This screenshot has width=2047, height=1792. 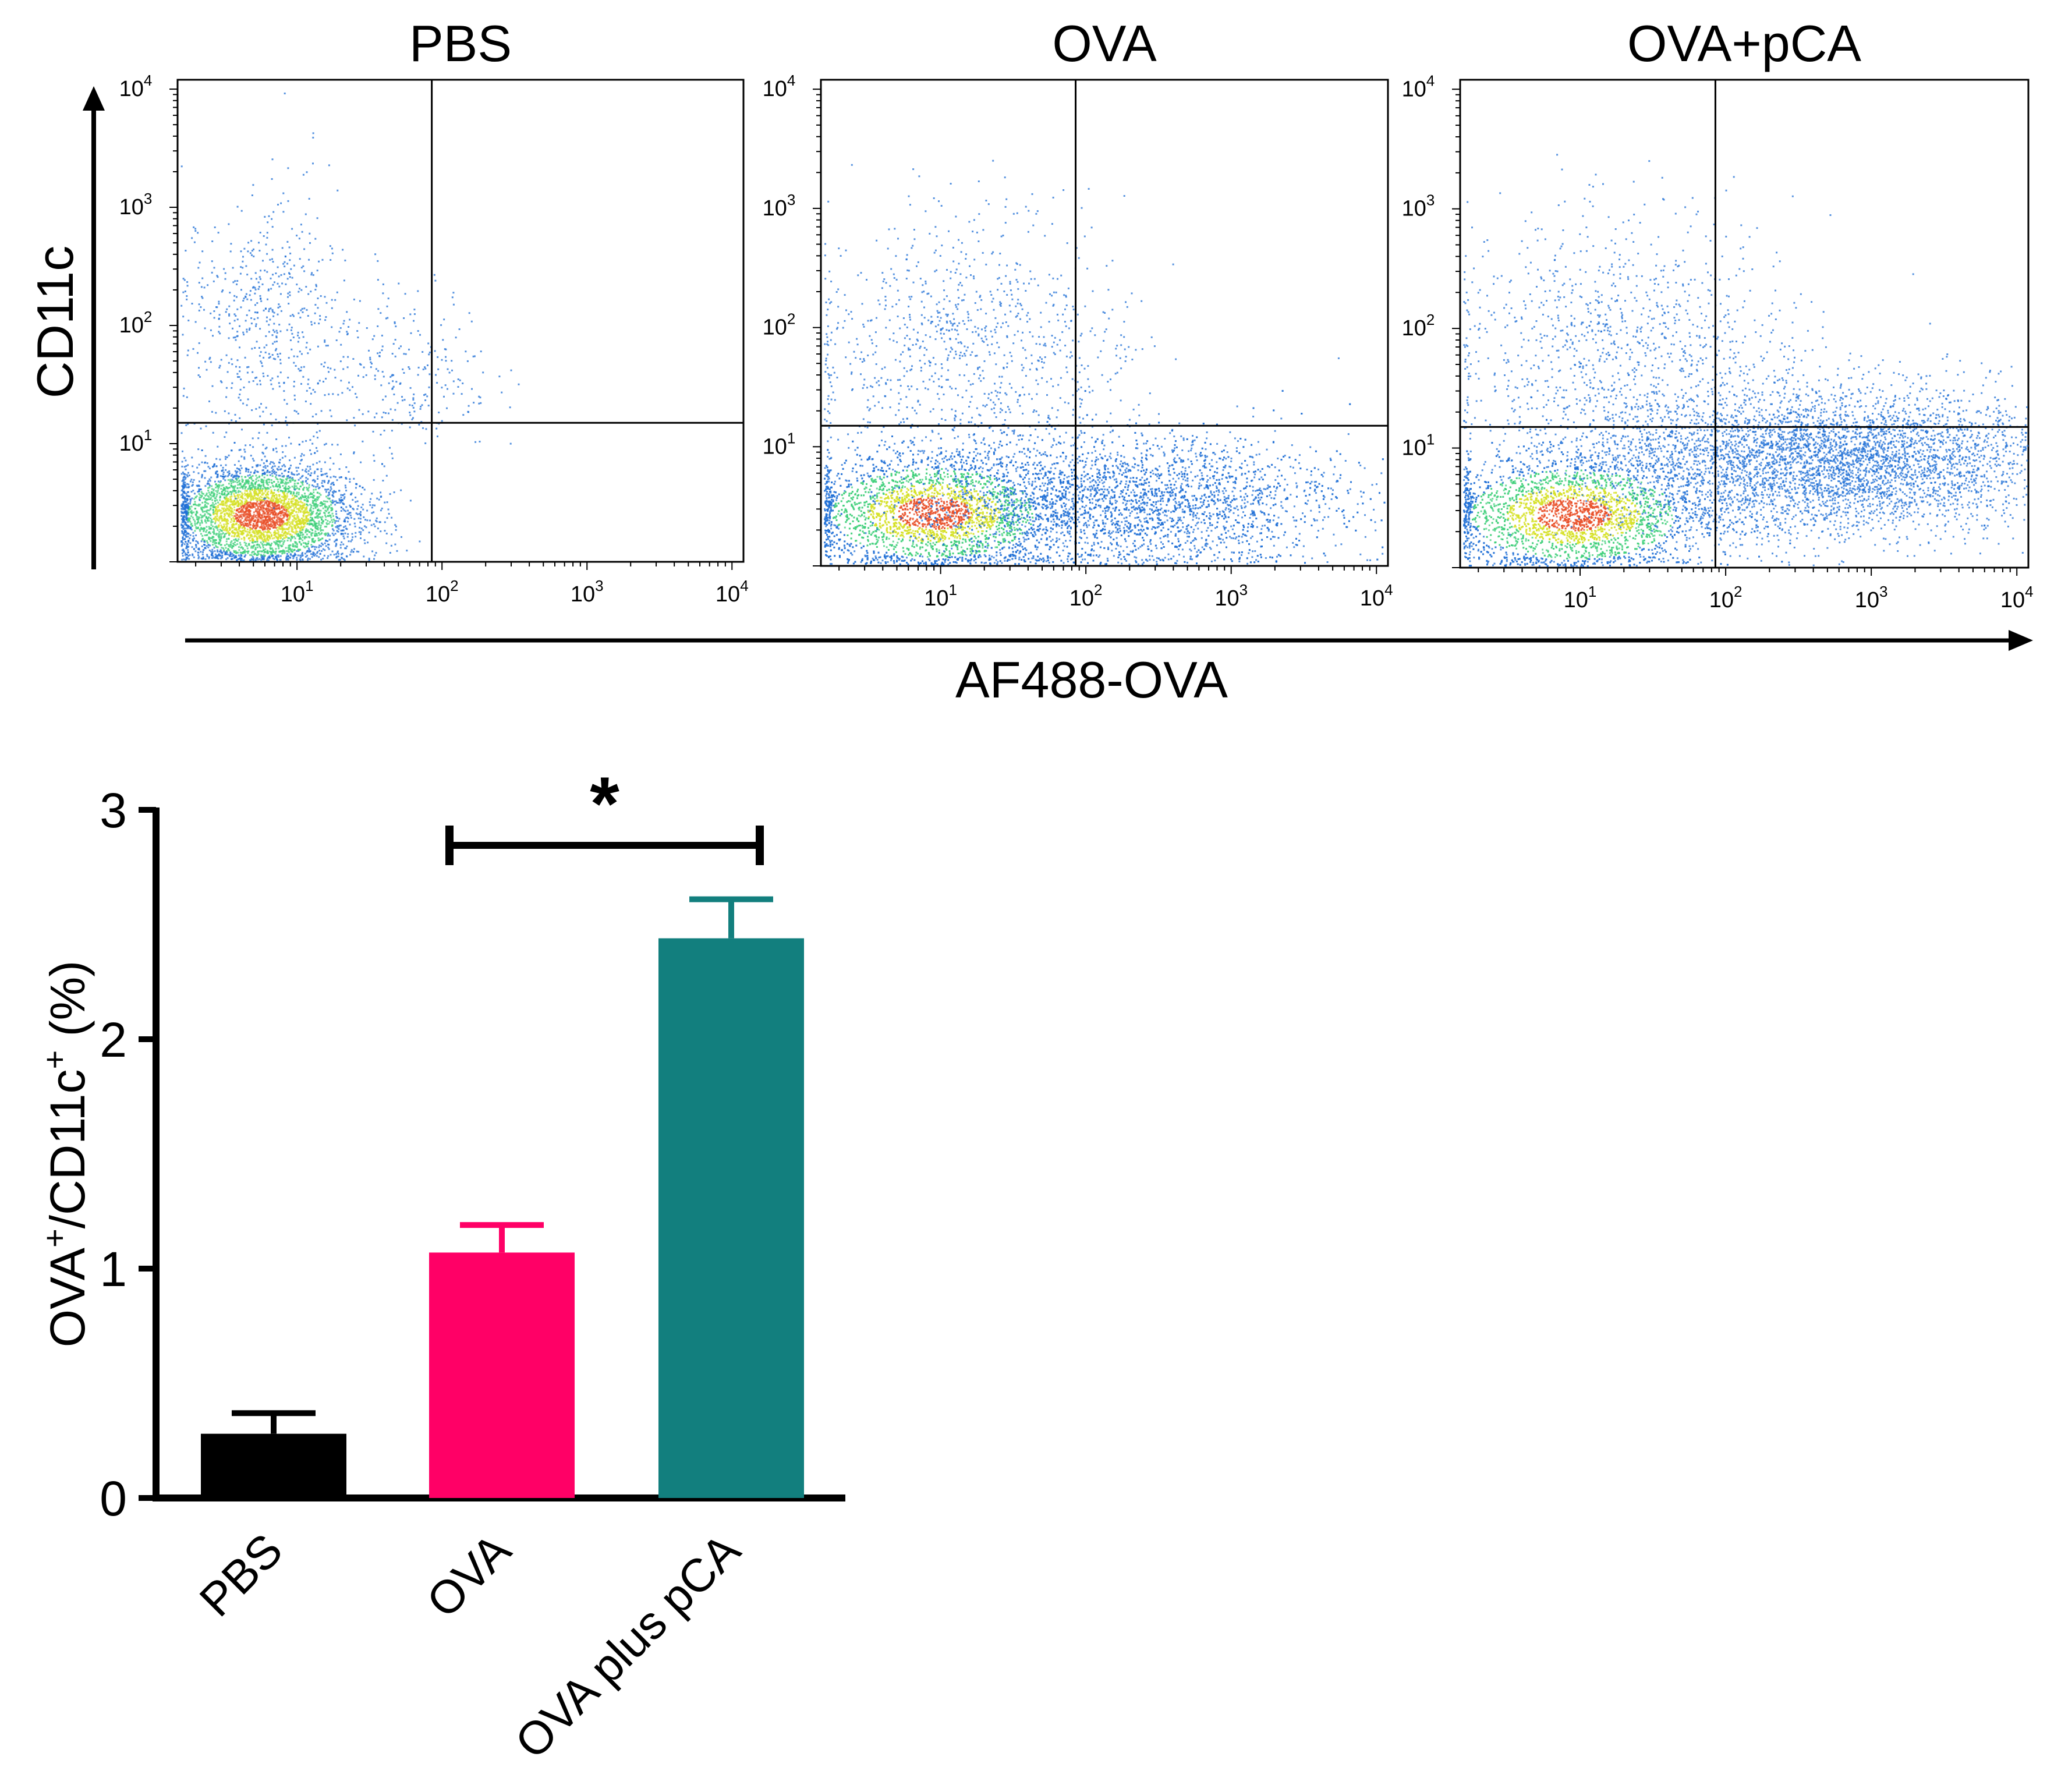 I want to click on significance-star: *, so click(x=604, y=803).